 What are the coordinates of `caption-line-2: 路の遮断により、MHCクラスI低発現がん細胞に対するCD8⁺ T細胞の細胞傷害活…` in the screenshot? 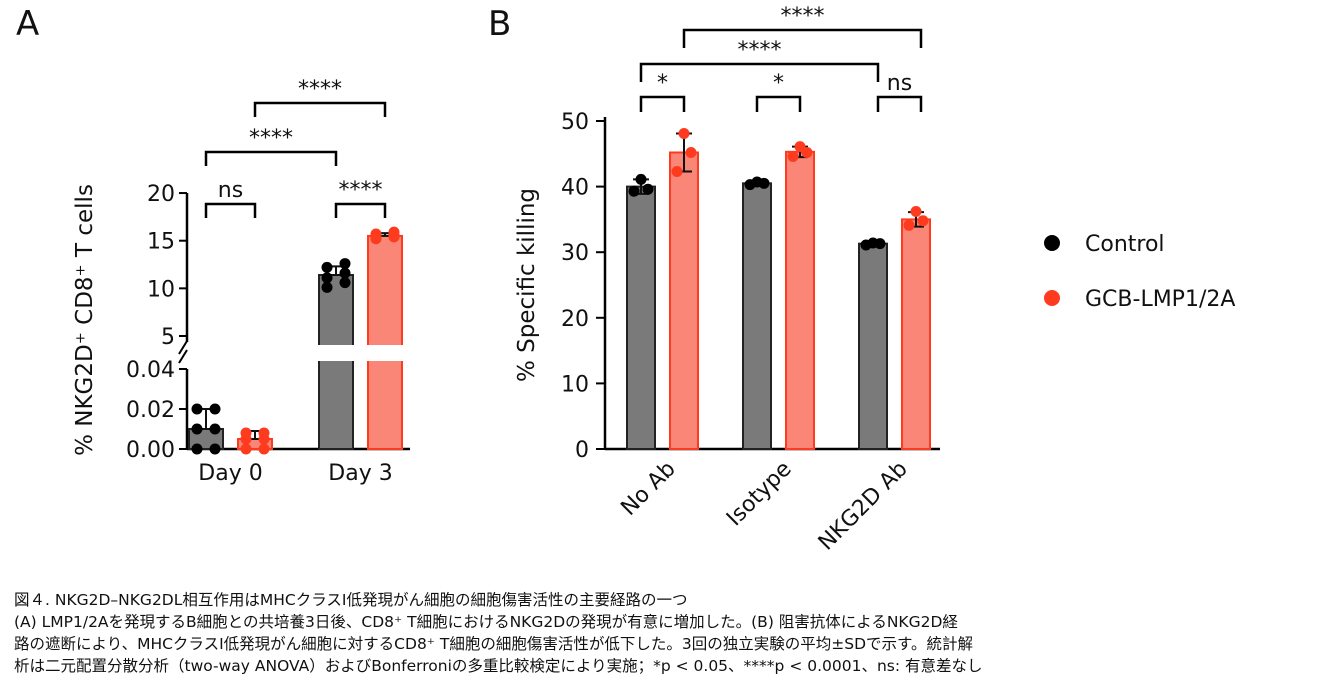 It's located at (493, 644).